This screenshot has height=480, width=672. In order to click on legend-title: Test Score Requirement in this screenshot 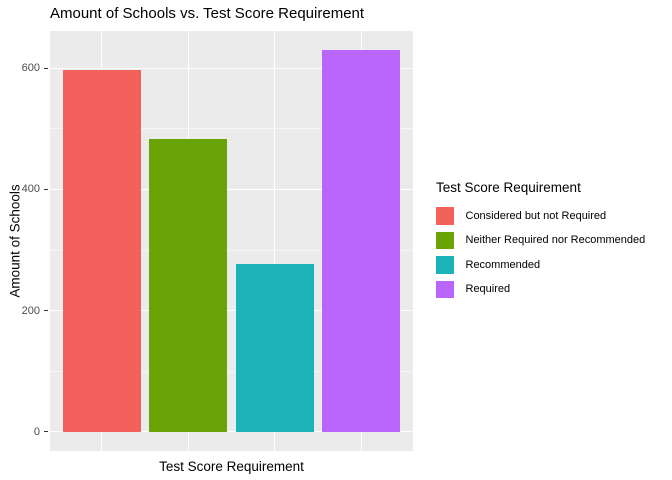, I will do `click(508, 187)`.